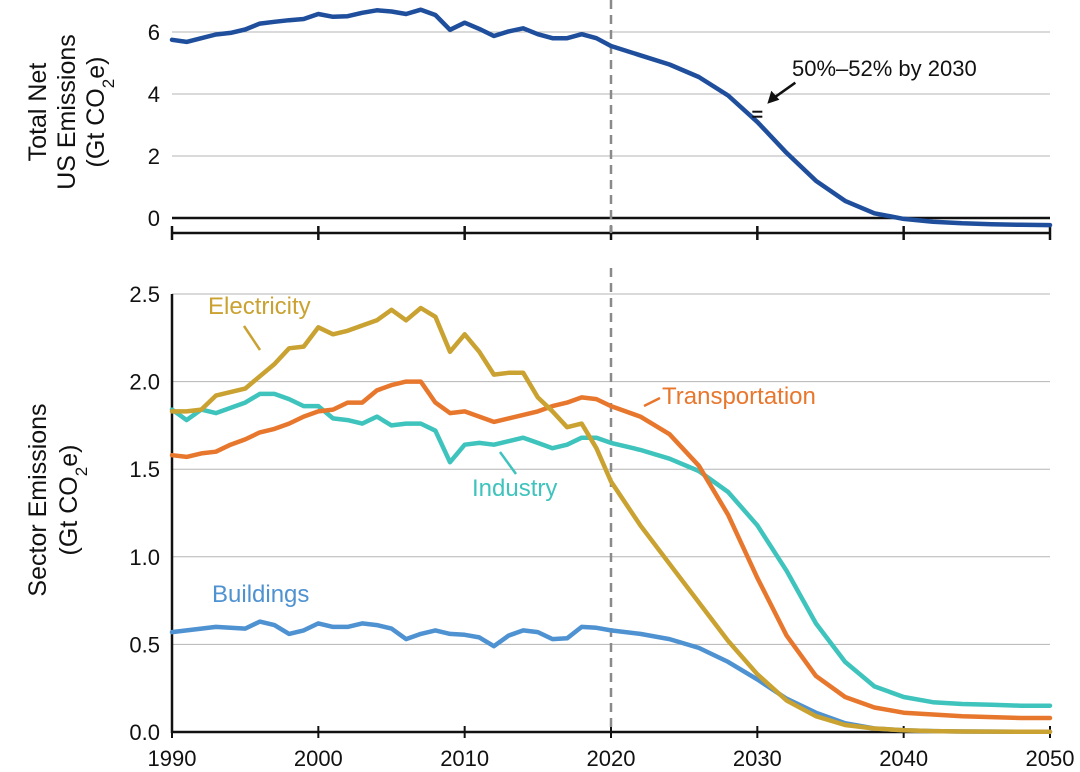 The image size is (1080, 772). I want to click on series-label-transportation: Transportation, so click(739, 396).